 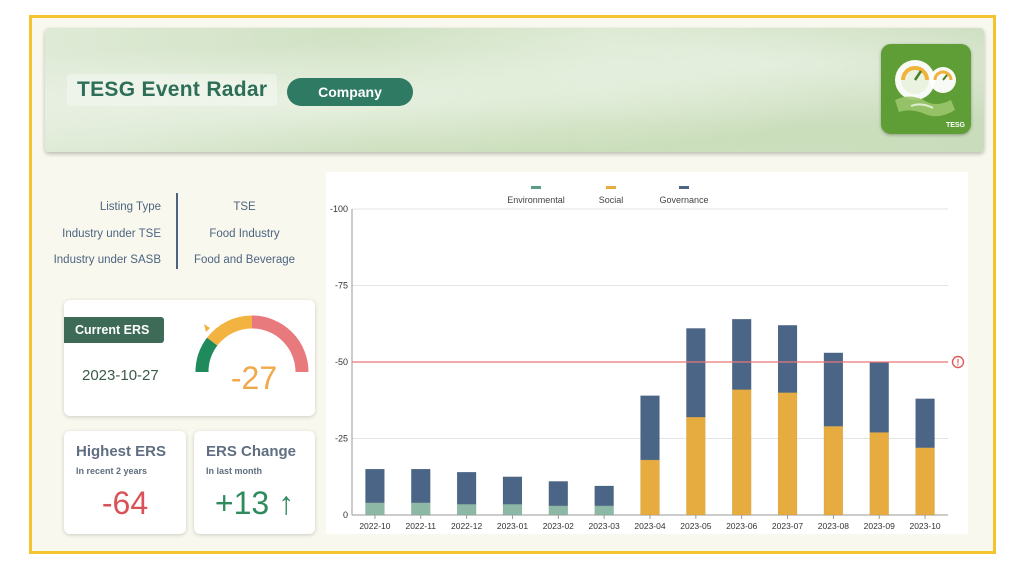 I want to click on alert-icon, so click(x=958, y=362).